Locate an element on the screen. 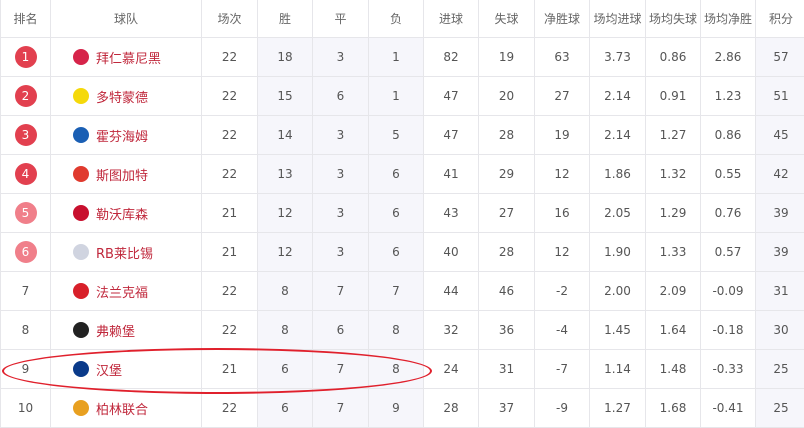 The image size is (804, 428). team-name-link: 拜仁慕尼黑 is located at coordinates (128, 57).